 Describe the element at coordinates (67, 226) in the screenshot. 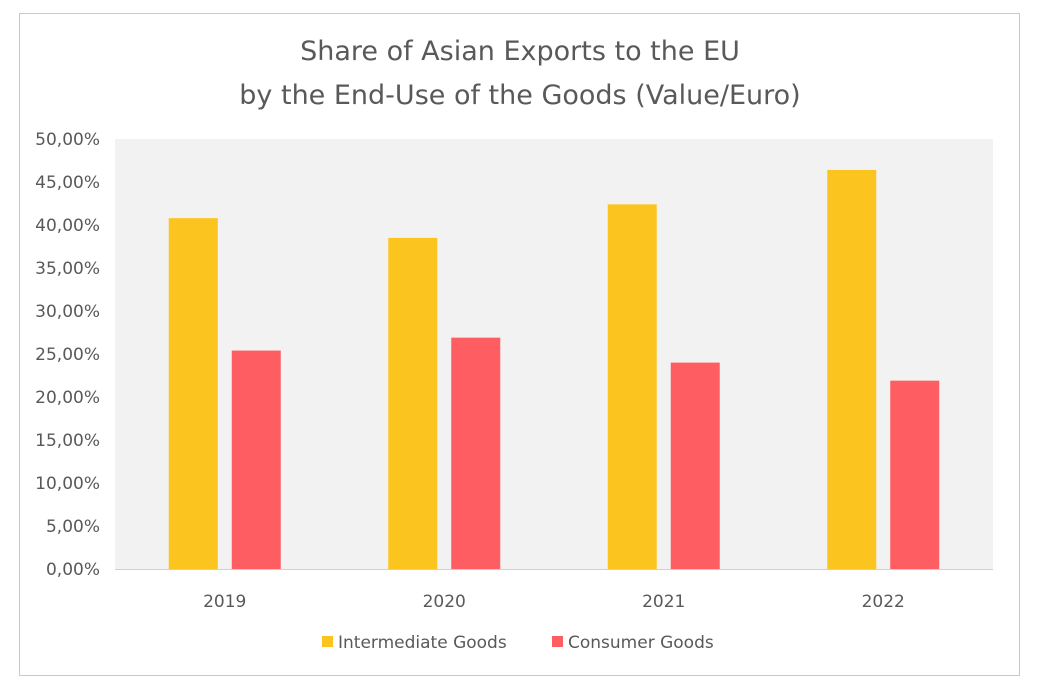

I see `y-tick-label: 40,00%` at that location.